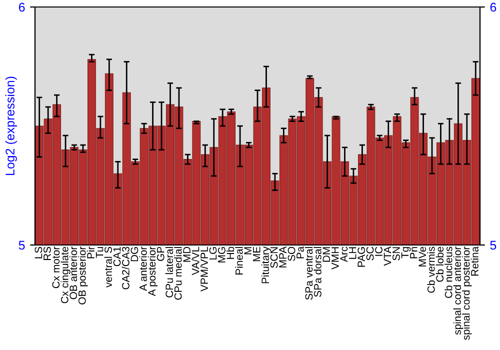 Image resolution: width=500 pixels, height=350 pixels. I want to click on x-tick-label: A posterior, so click(153, 271).